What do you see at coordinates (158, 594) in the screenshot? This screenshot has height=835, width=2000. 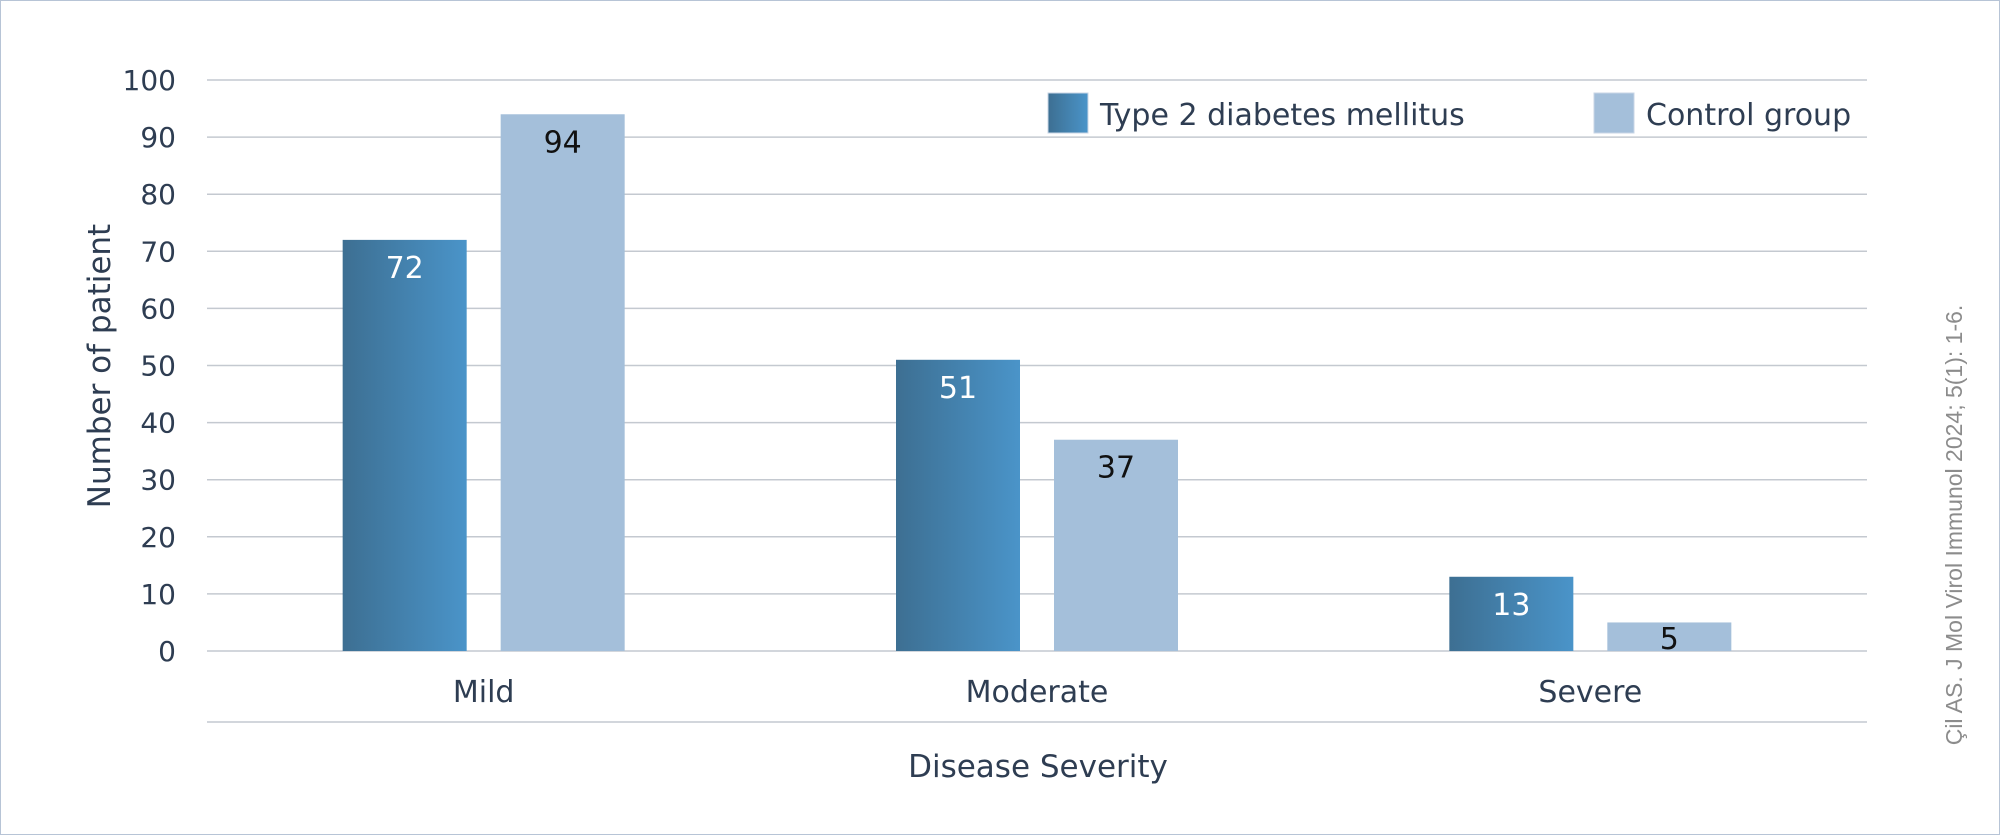 I see `y-tick-label: 10` at bounding box center [158, 594].